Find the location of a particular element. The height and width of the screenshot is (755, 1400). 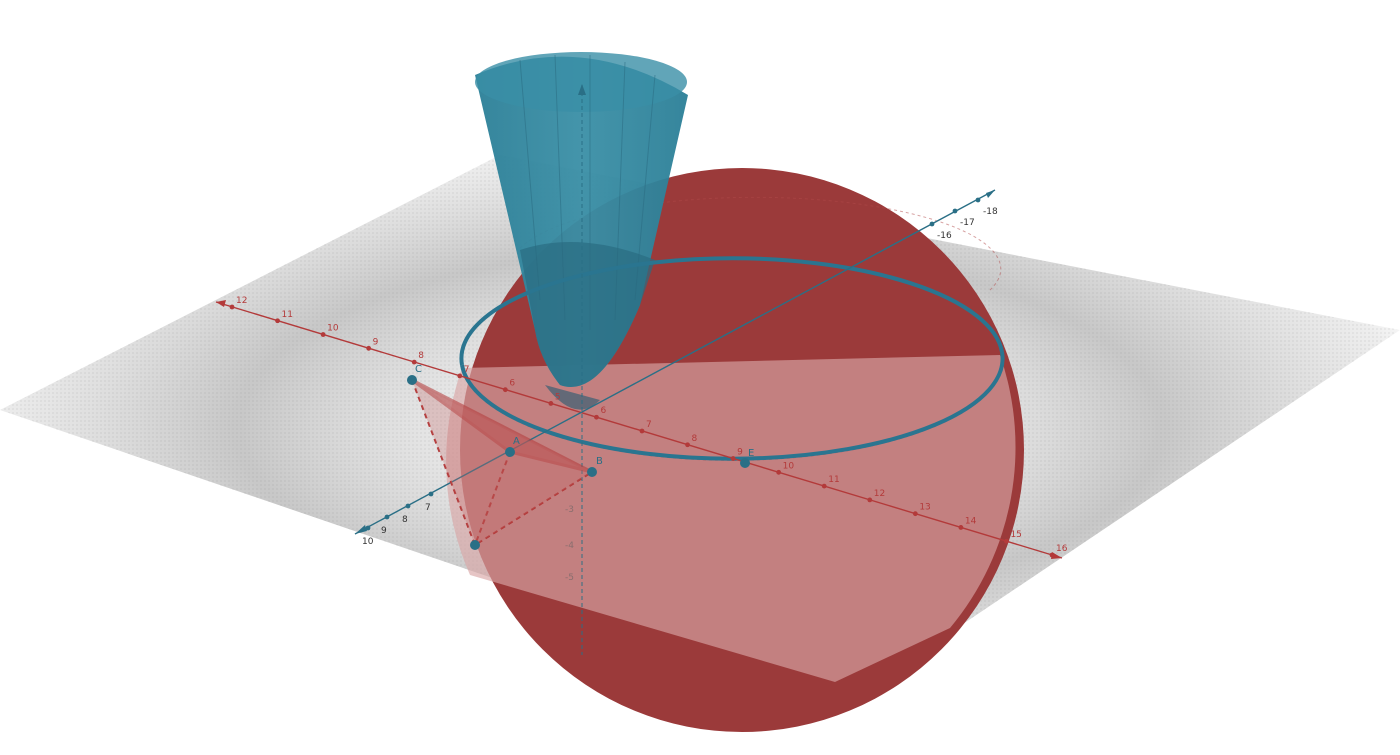

x-tick-label: 5 is located at coordinates (558, 397).